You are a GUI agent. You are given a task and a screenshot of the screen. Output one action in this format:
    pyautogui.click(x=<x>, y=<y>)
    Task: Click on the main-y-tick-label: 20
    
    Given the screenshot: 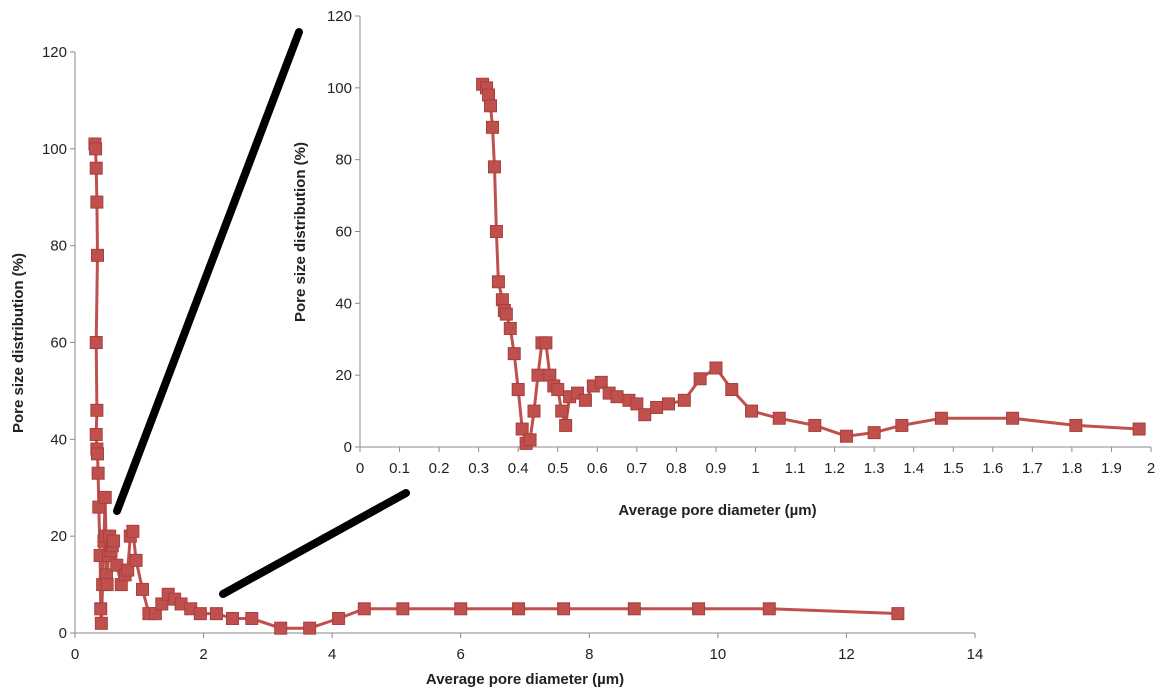 What is the action you would take?
    pyautogui.click(x=58, y=536)
    